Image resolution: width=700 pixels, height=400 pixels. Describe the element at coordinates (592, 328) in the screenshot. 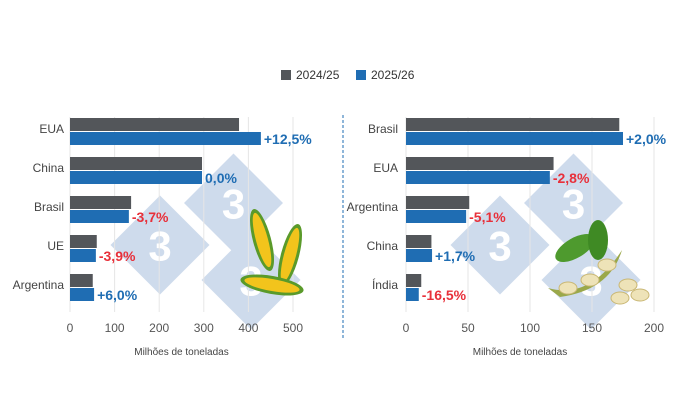

I see `x-tick-label: 150` at that location.